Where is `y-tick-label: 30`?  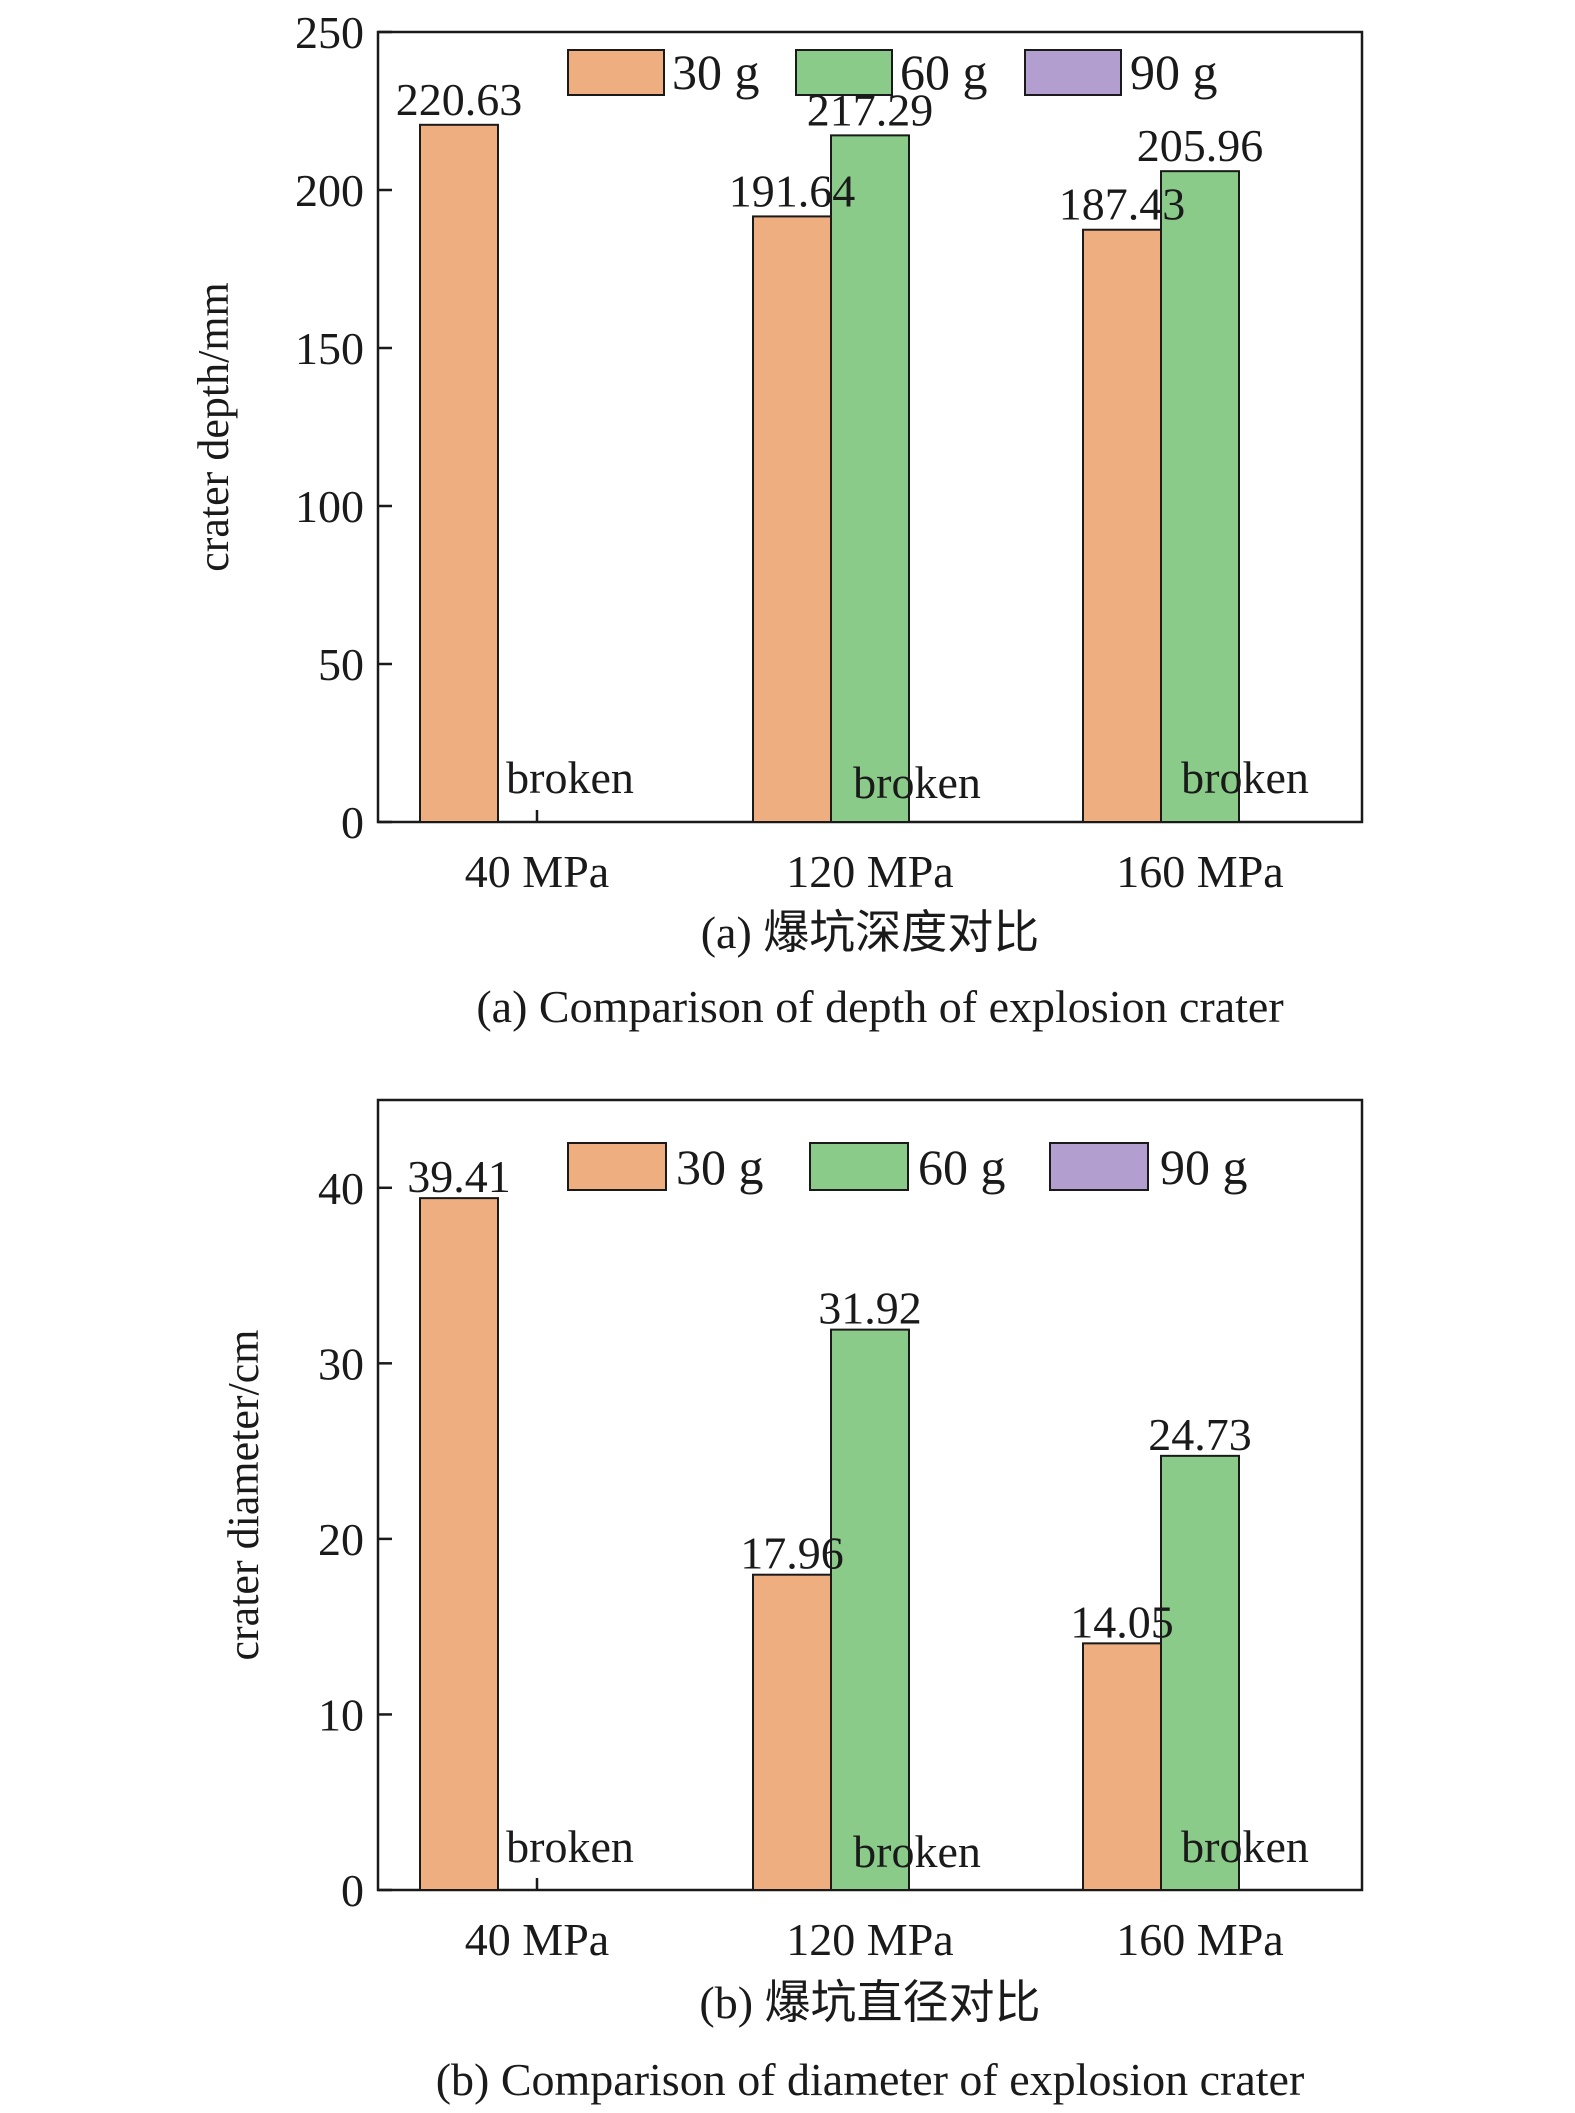 y-tick-label: 30 is located at coordinates (341, 1363).